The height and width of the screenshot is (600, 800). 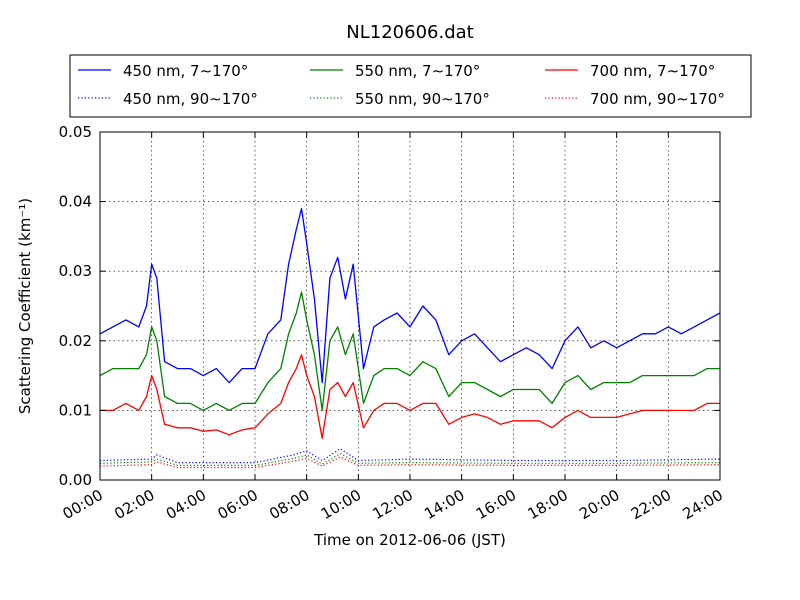 I want to click on x-tick-label: 24:00, so click(x=703, y=504).